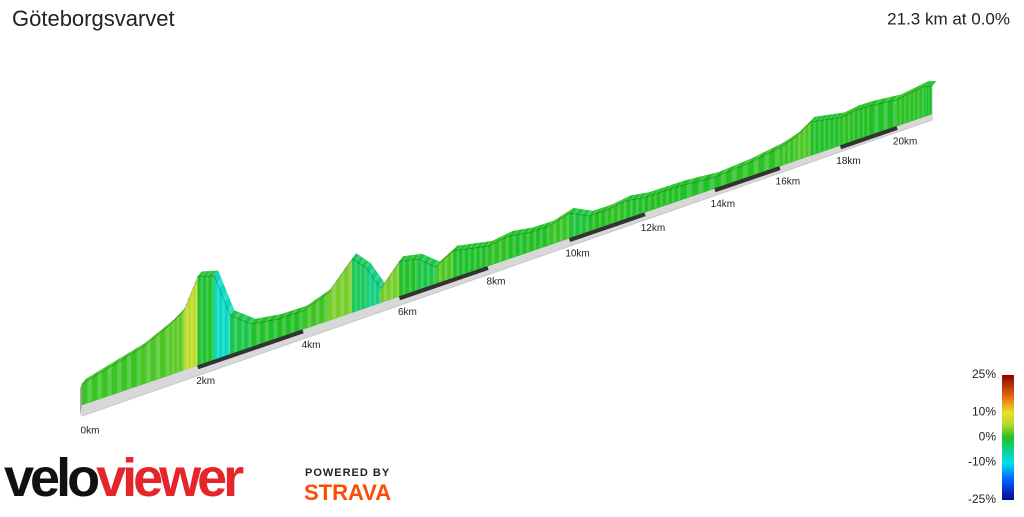  Describe the element at coordinates (51, 478) in the screenshot. I see `brand-velo: velo` at that location.